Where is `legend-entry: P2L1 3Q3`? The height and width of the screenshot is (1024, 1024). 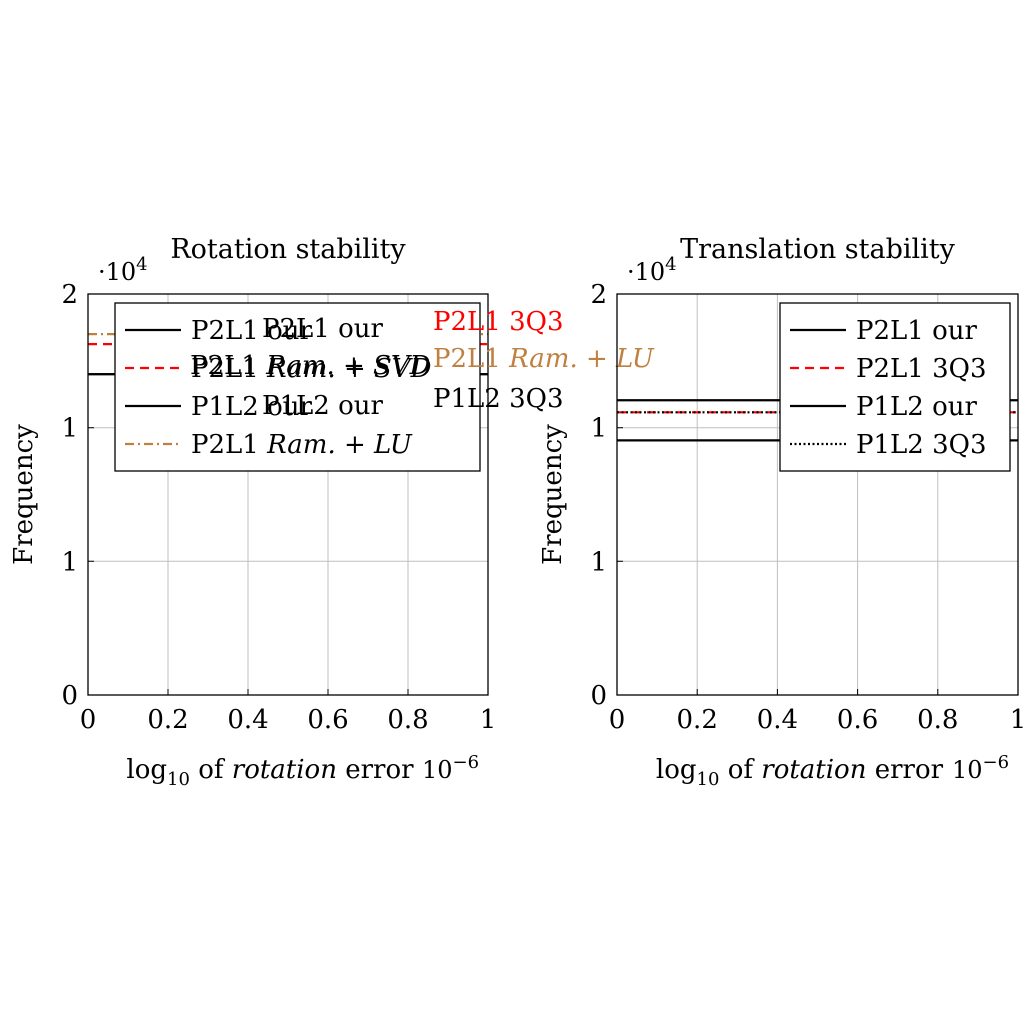 legend-entry: P2L1 3Q3 is located at coordinates (921, 369).